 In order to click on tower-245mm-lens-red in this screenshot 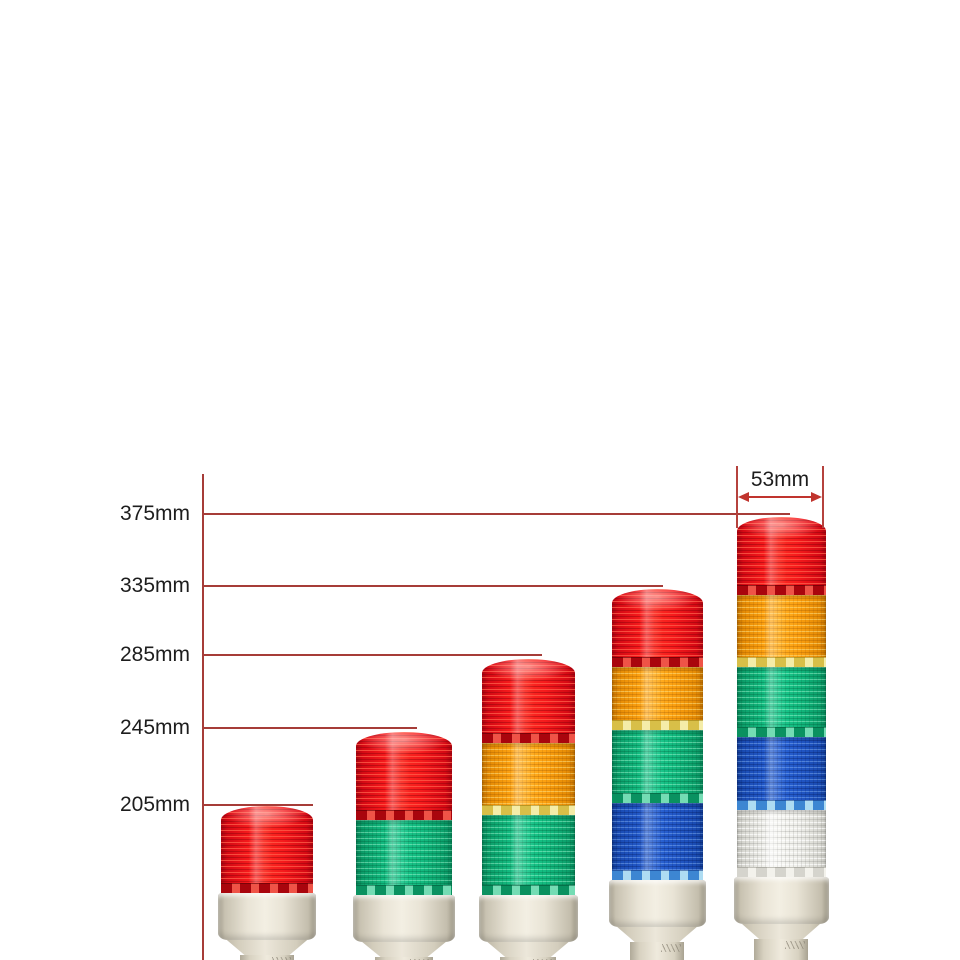, I will do `click(404, 776)`.